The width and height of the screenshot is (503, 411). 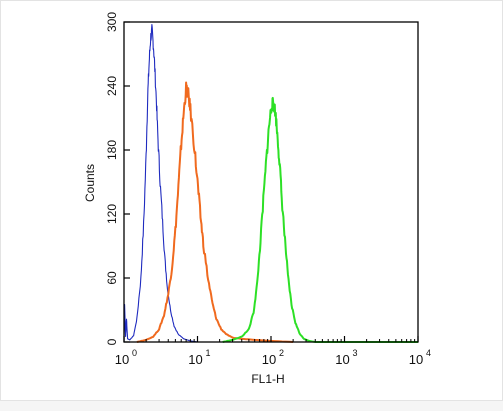 What do you see at coordinates (112, 150) in the screenshot?
I see `y-tick-label: 180` at bounding box center [112, 150].